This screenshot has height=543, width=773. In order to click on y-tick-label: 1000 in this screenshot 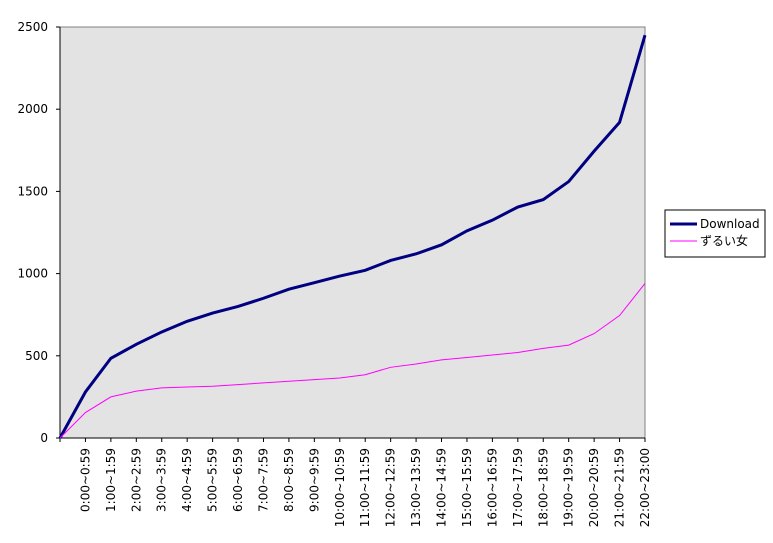, I will do `click(32, 274)`.